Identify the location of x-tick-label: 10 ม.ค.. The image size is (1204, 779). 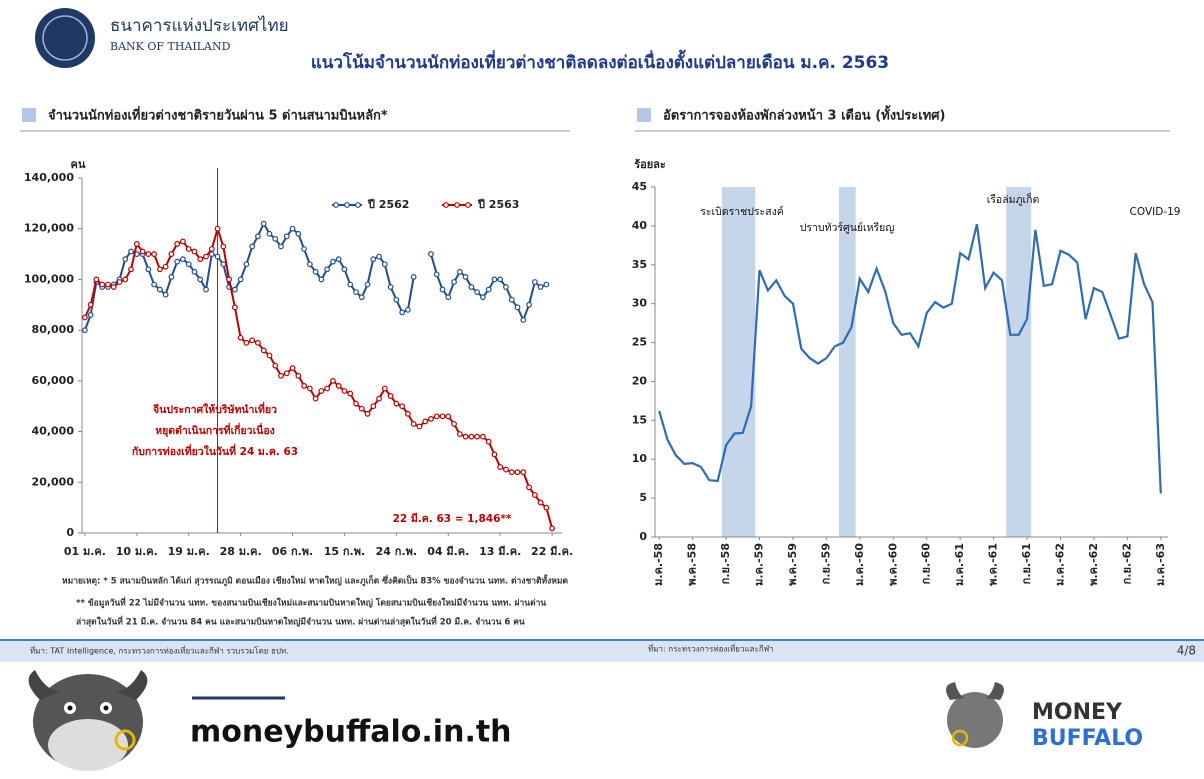
(137, 551).